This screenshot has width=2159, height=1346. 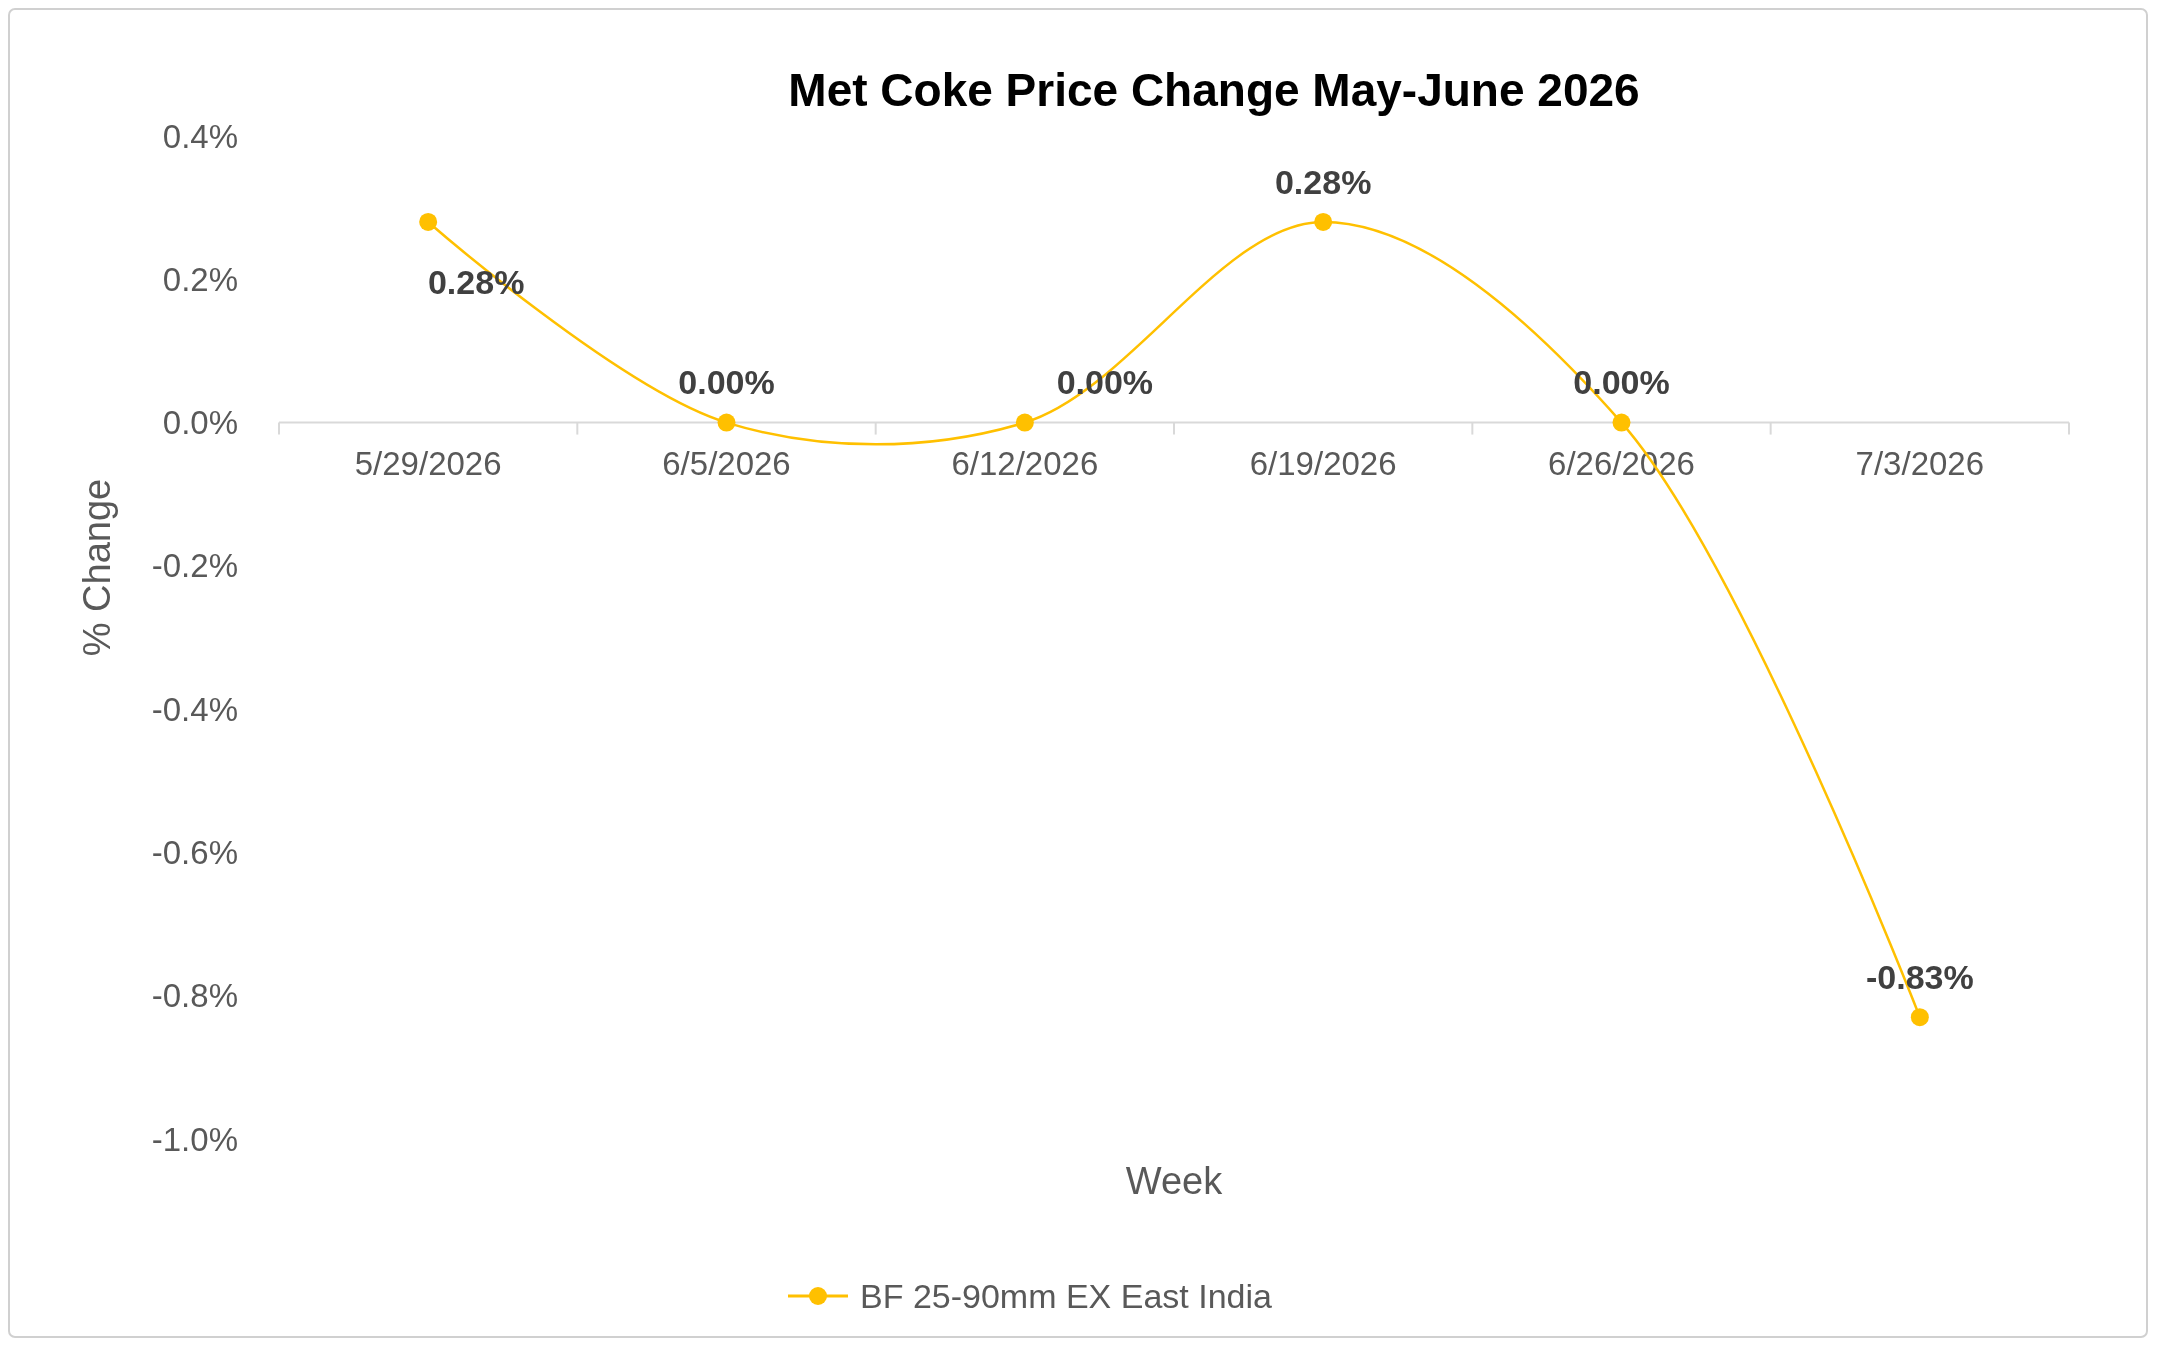 I want to click on x-tick-label: 6/12/2026, so click(x=1025, y=463).